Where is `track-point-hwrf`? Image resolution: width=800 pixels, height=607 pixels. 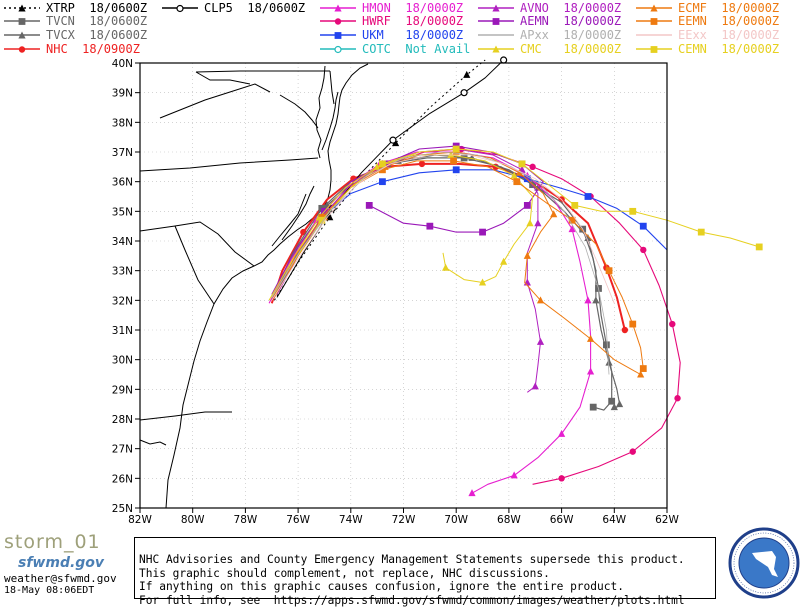 track-point-hwrf is located at coordinates (672, 324).